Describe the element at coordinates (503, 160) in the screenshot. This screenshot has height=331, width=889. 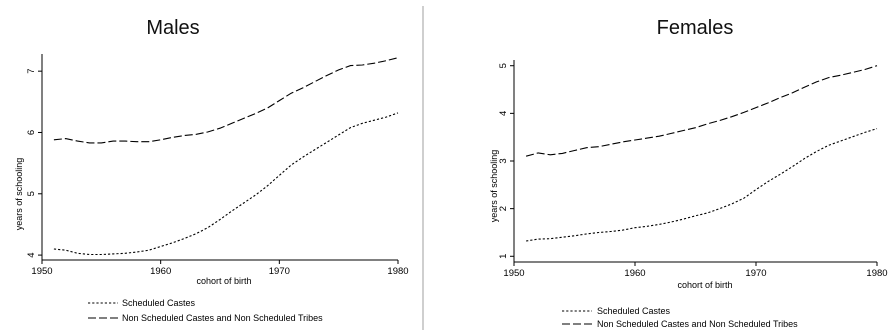
I see `females-y-tick-label-3: 3` at that location.